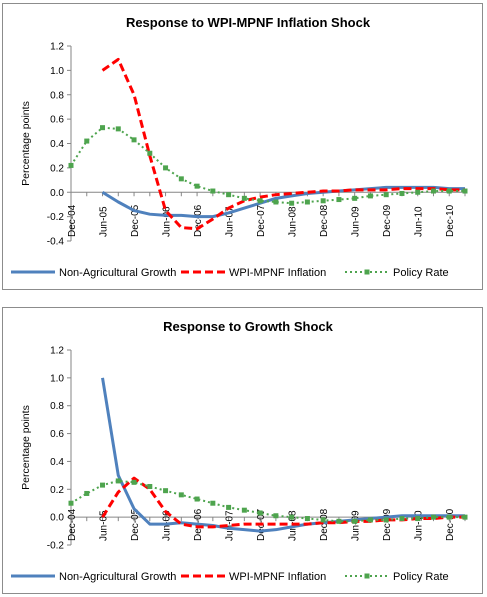 The height and width of the screenshot is (597, 487). I want to click on legend-marker, so click(367, 576).